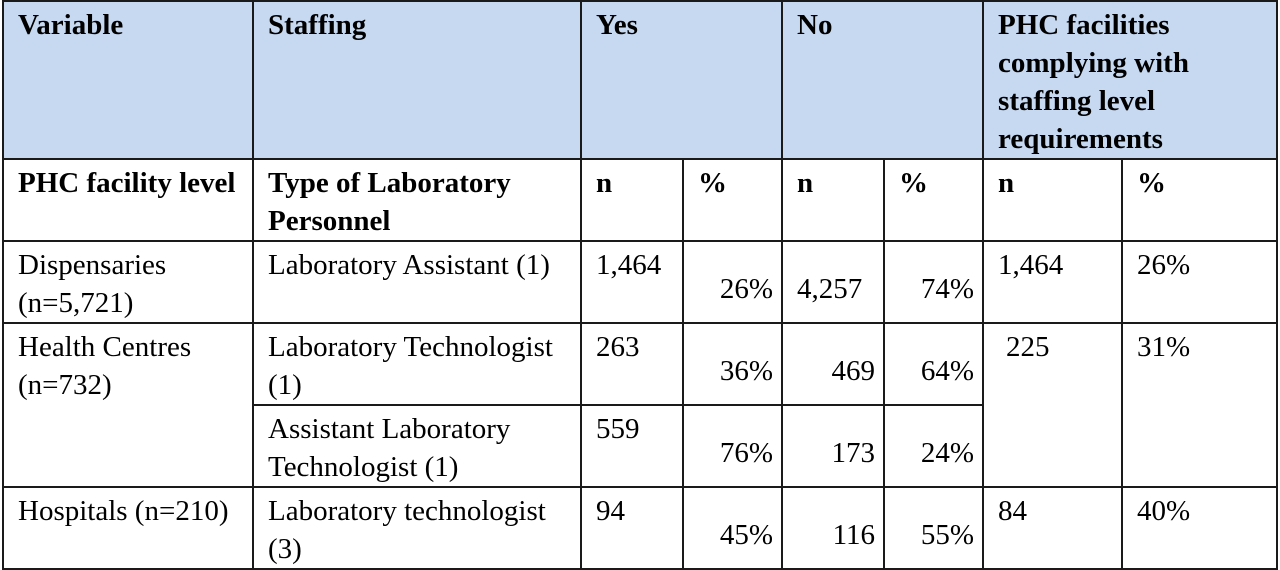 The image size is (1280, 570). Describe the element at coordinates (128, 200) in the screenshot. I see `subheader-level: PHC facility level` at that location.